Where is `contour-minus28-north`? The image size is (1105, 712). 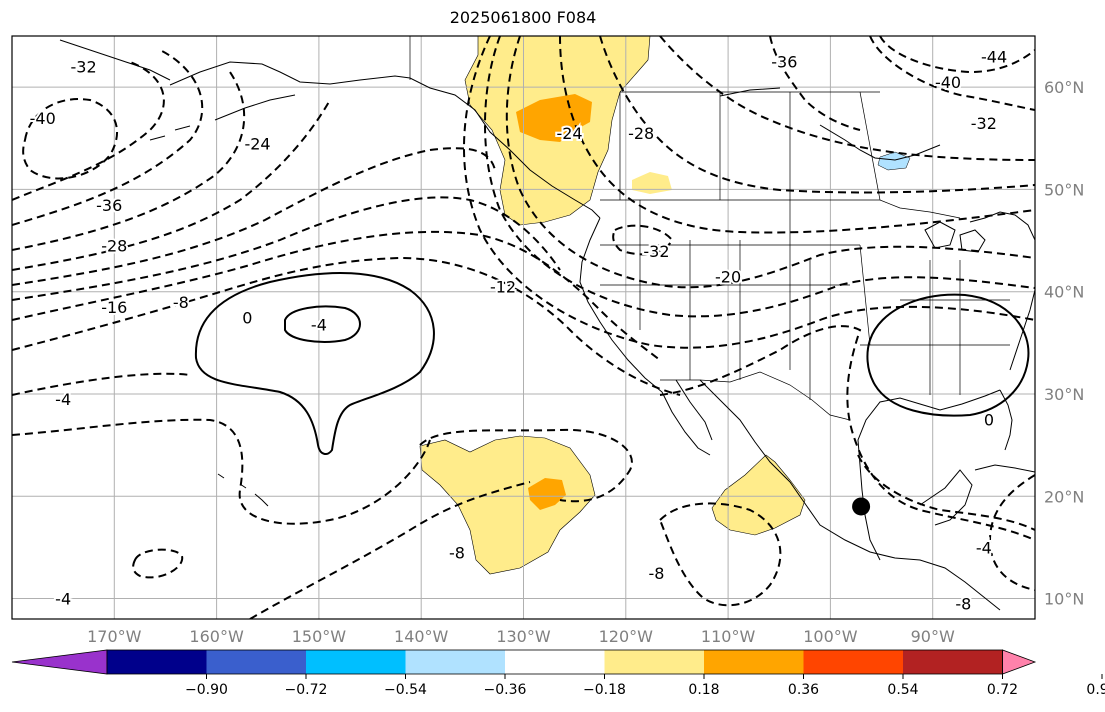
contour-minus28-north is located at coordinates (817, 115).